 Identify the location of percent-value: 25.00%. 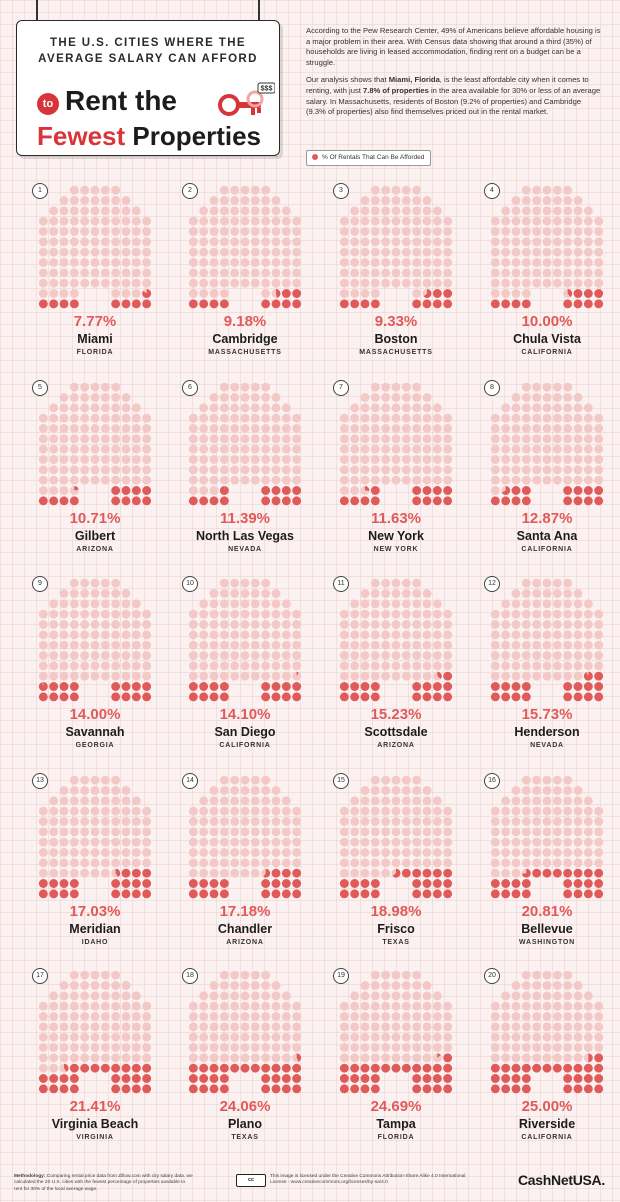
(547, 1106).